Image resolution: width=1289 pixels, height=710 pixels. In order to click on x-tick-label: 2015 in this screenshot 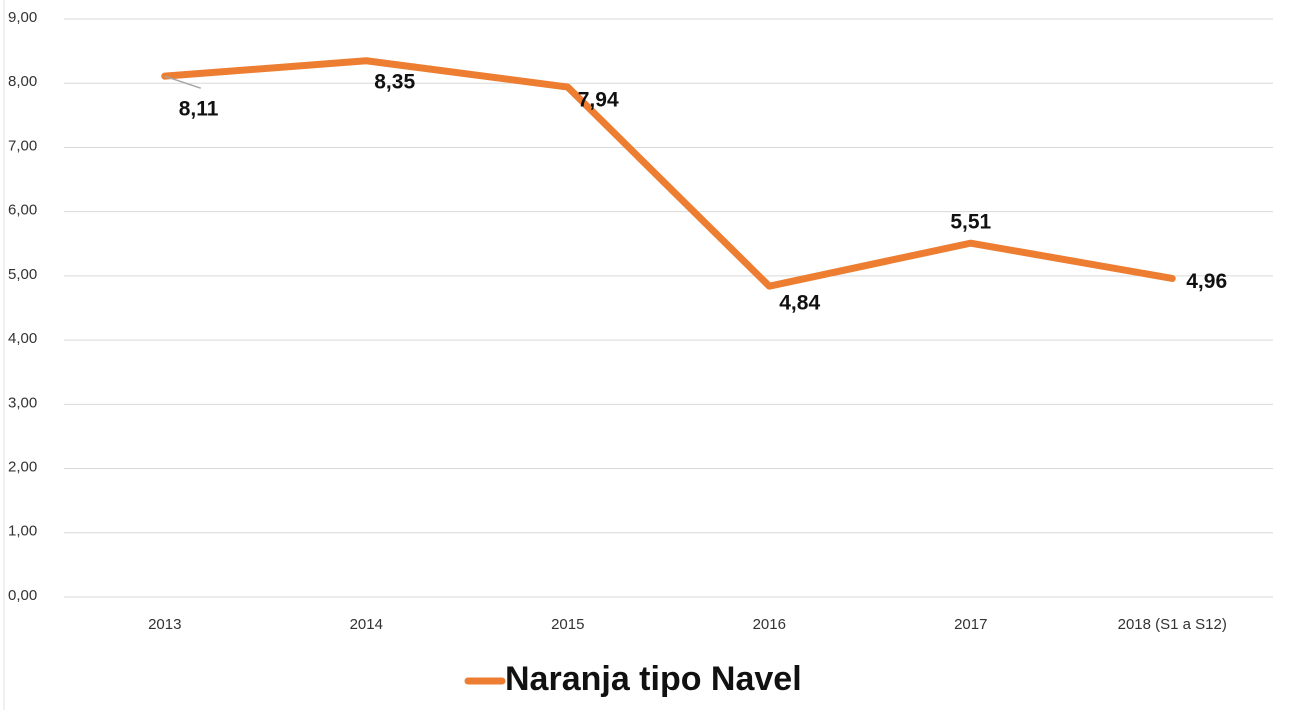, I will do `click(567, 624)`.